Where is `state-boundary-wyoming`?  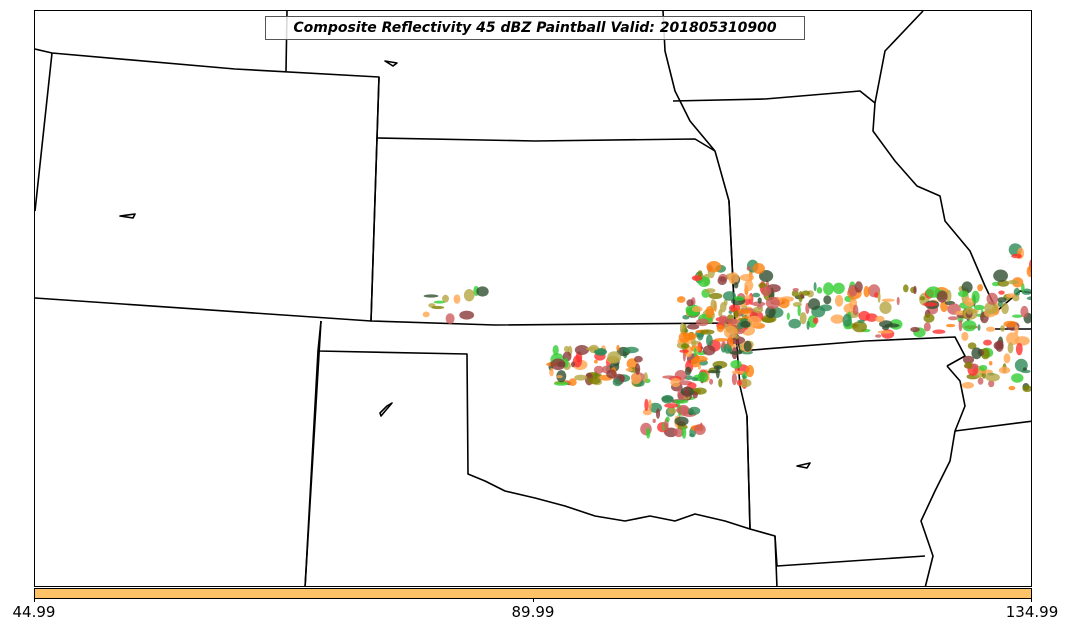
state-boundary-wyoming is located at coordinates (207, 185).